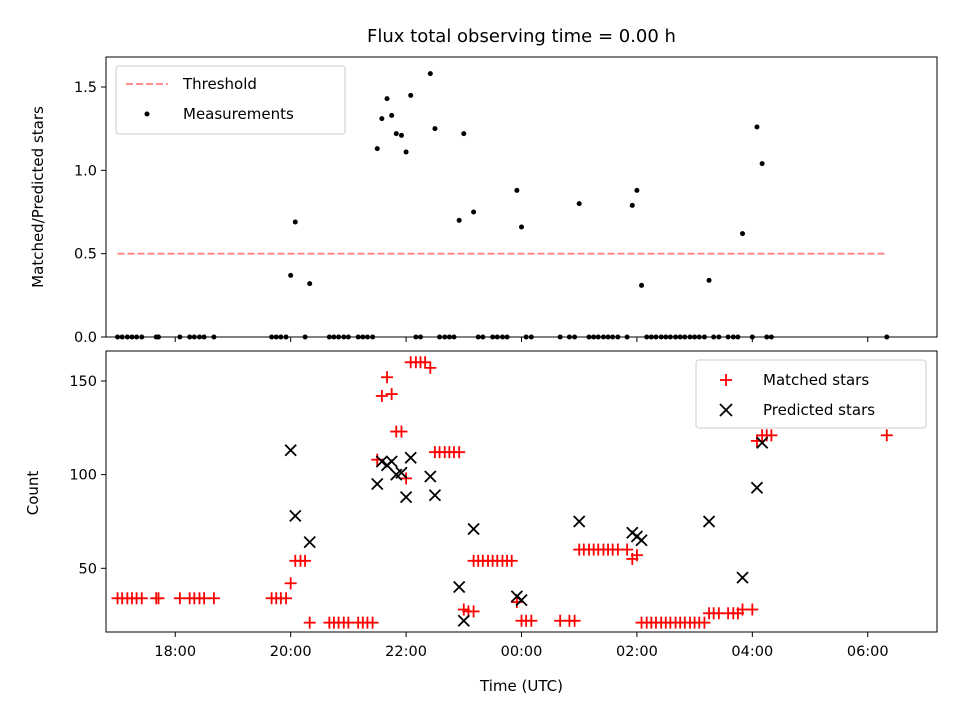 The width and height of the screenshot is (960, 720). What do you see at coordinates (83, 382) in the screenshot?
I see `bottom-y-tick-label: 150` at bounding box center [83, 382].